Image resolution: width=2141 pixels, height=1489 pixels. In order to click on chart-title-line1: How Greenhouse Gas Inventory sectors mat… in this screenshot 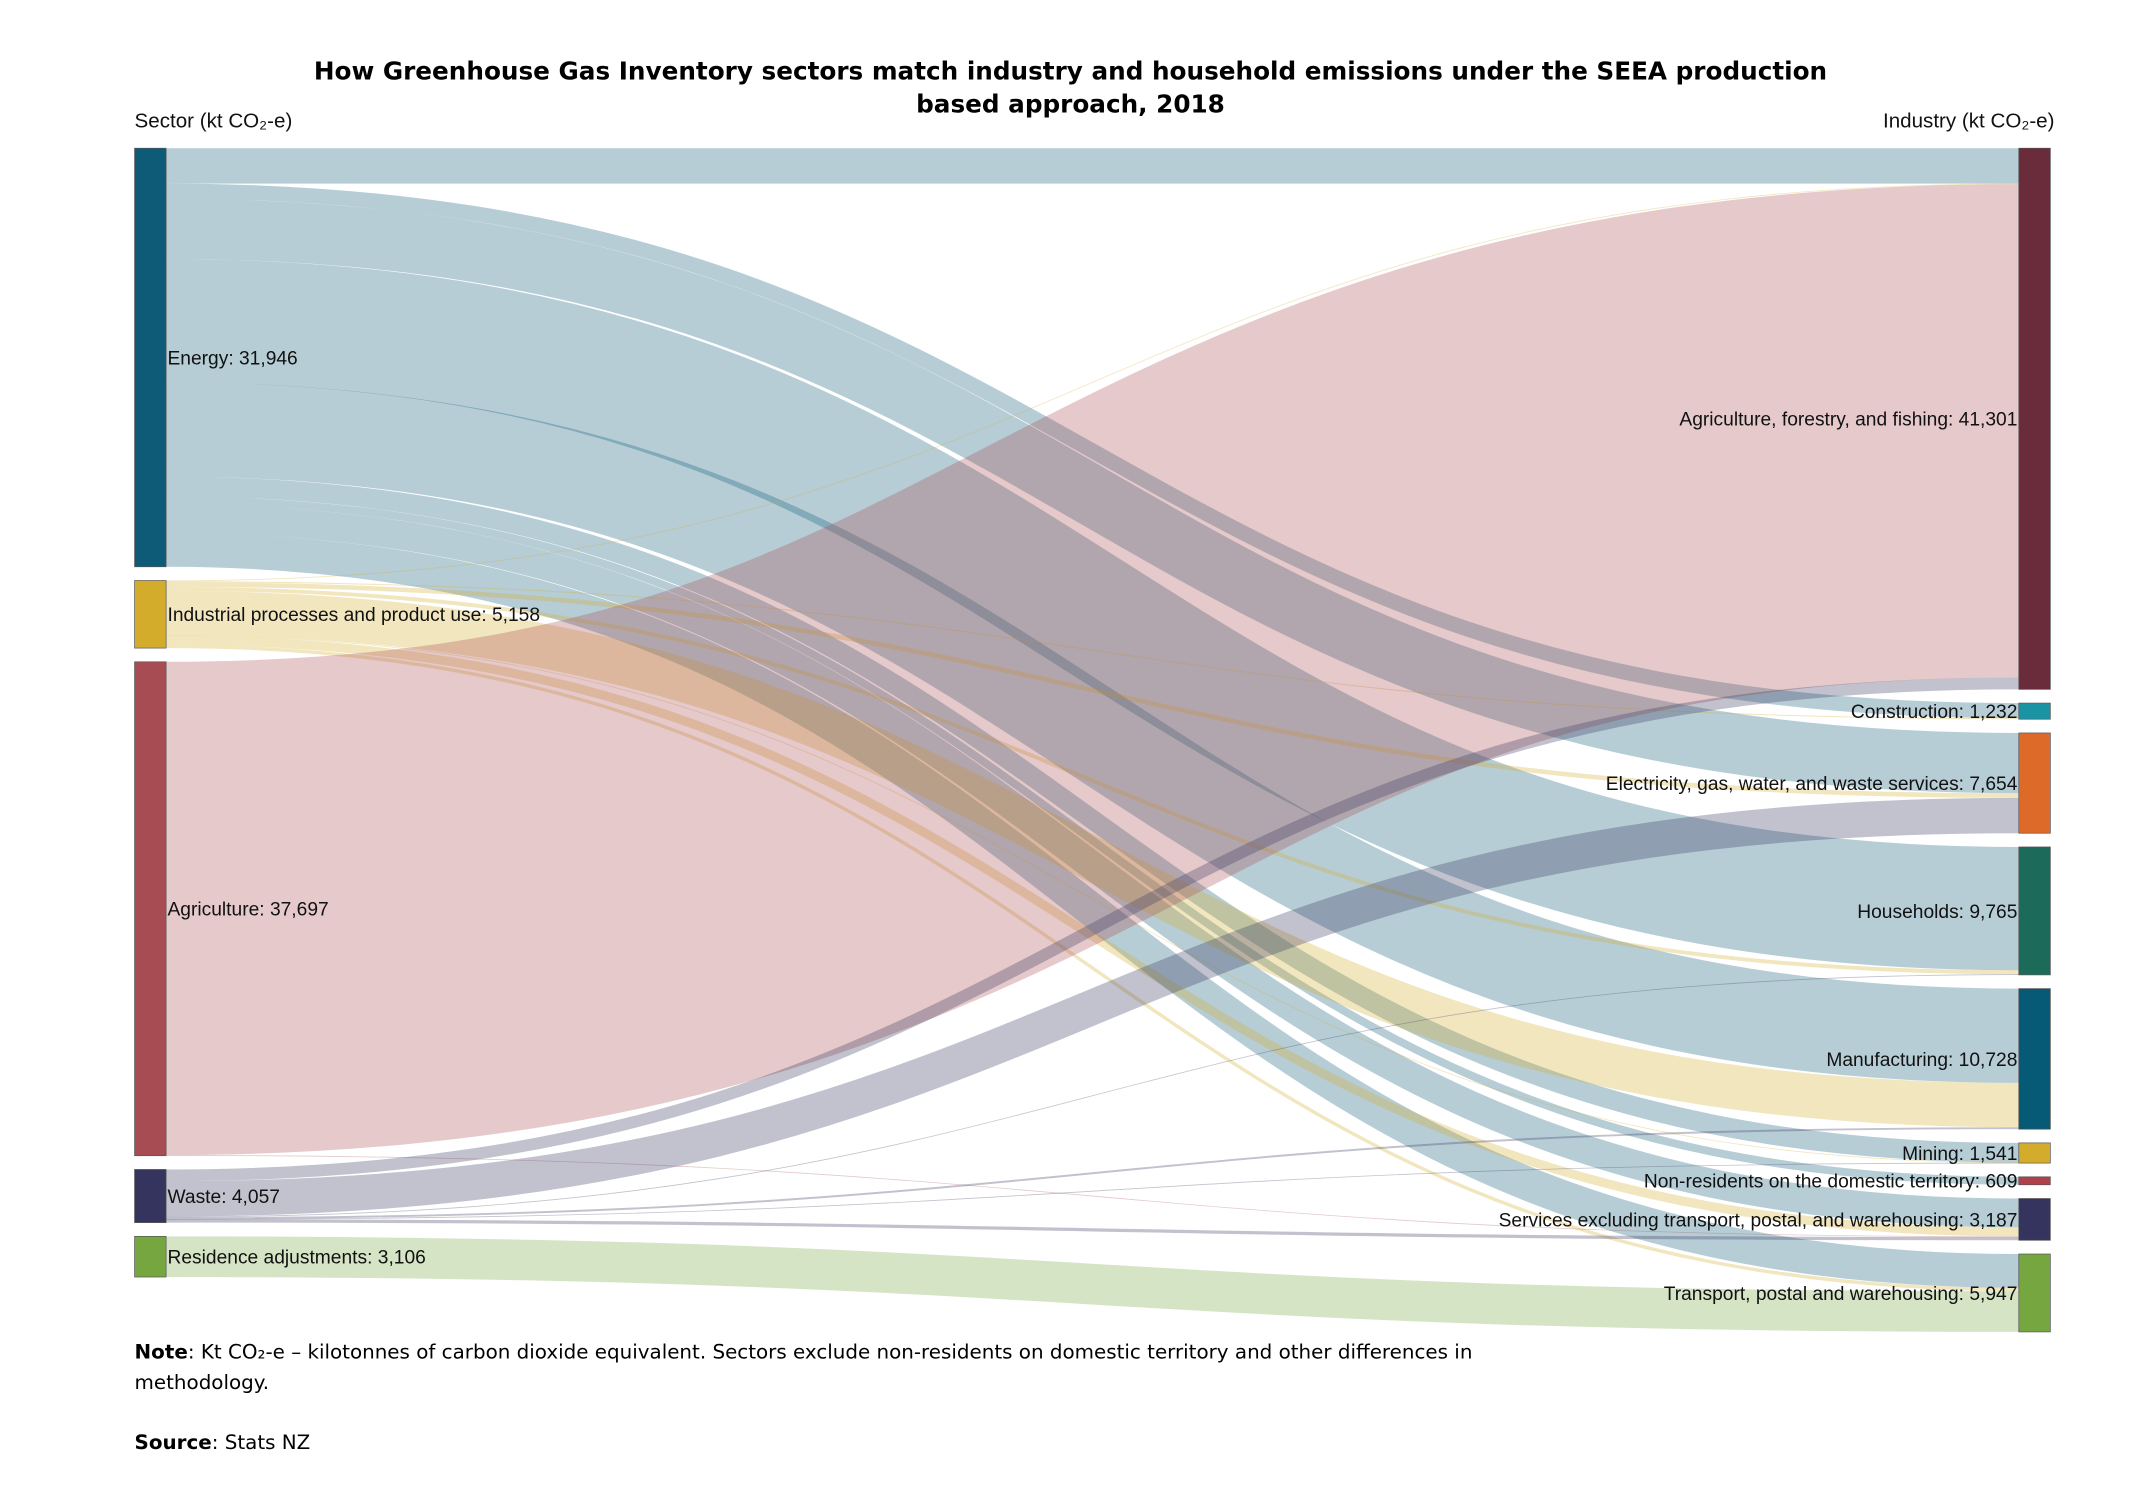, I will do `click(1070, 71)`.